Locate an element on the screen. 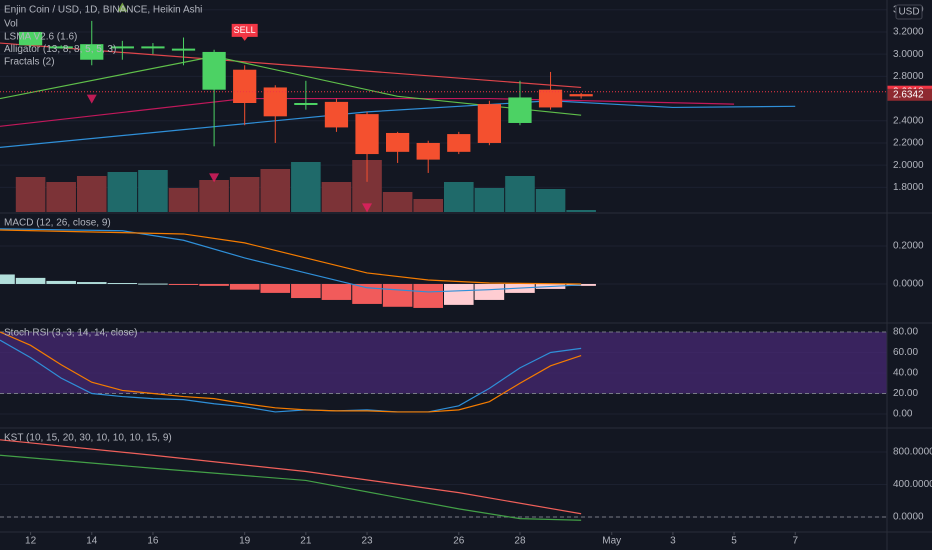 The height and width of the screenshot is (550, 932). y-tick-label: 3.2000 is located at coordinates (908, 32).